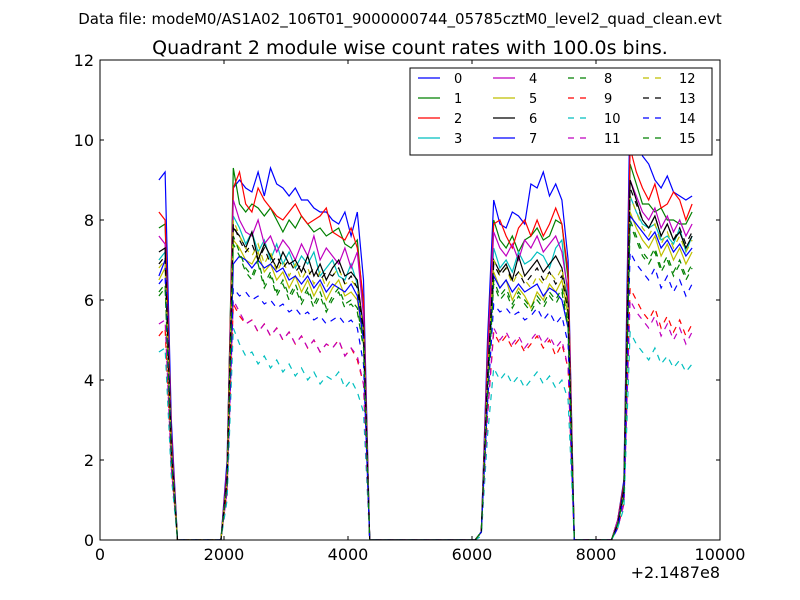  Describe the element at coordinates (533, 119) in the screenshot. I see `legend-label-6: 6` at that location.